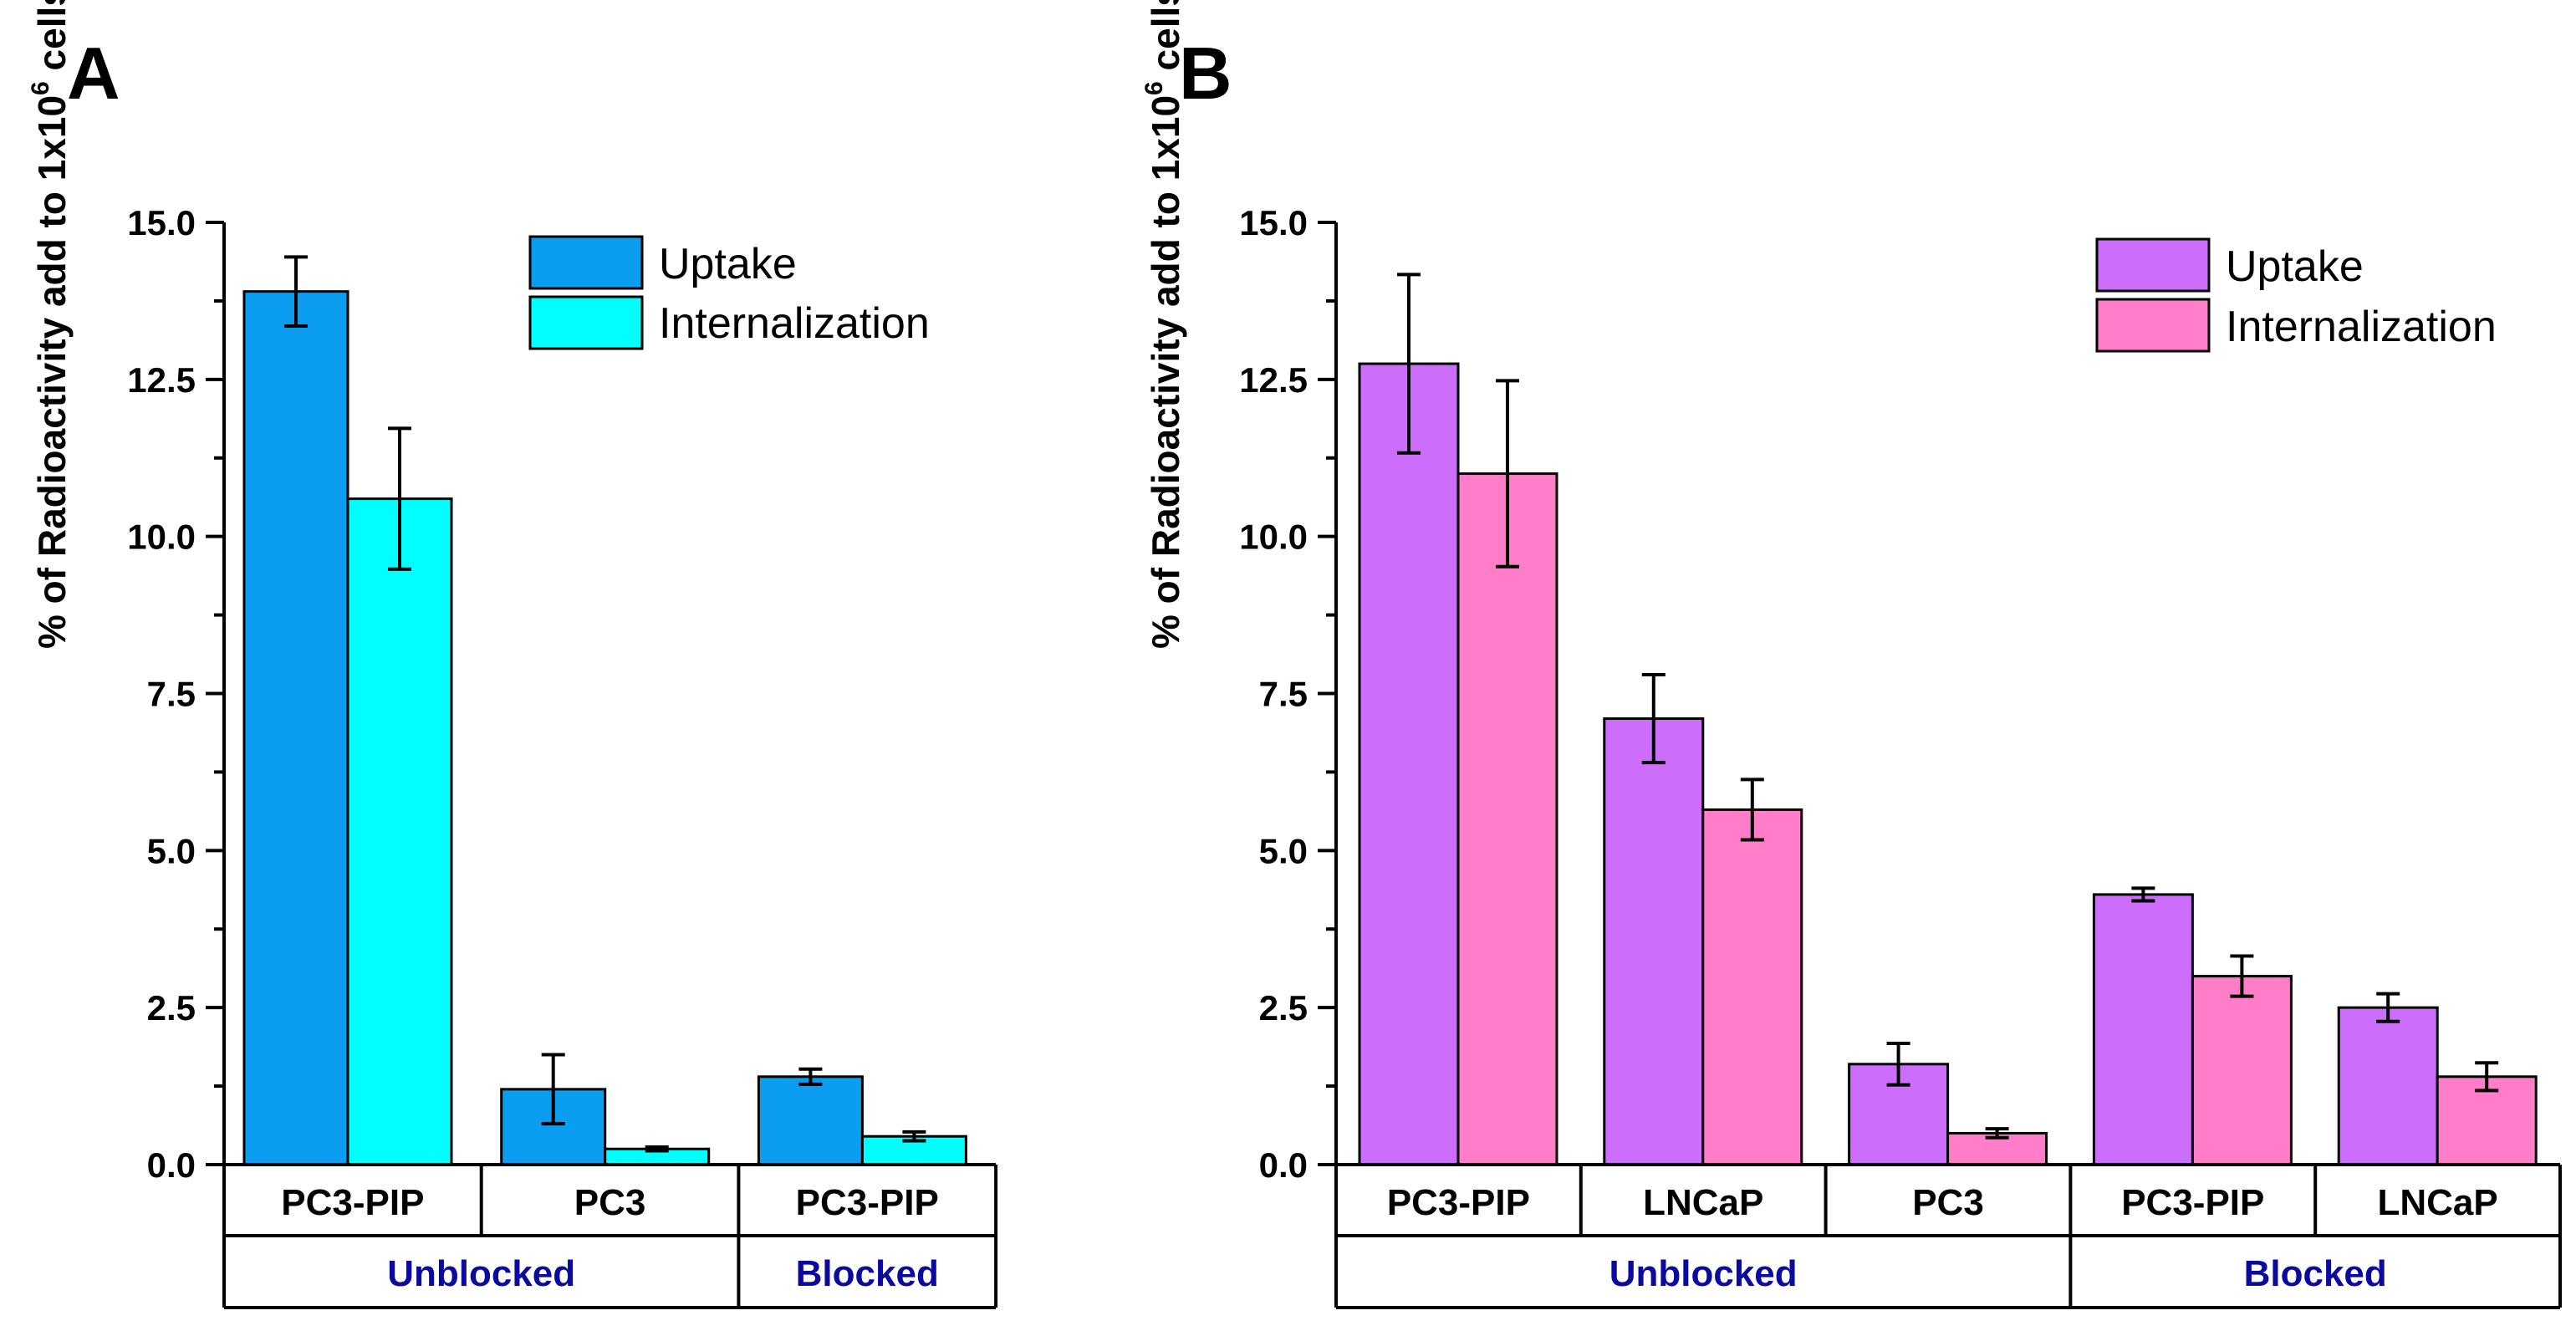  Describe the element at coordinates (93, 73) in the screenshot. I see `panel-letter-a: A` at that location.